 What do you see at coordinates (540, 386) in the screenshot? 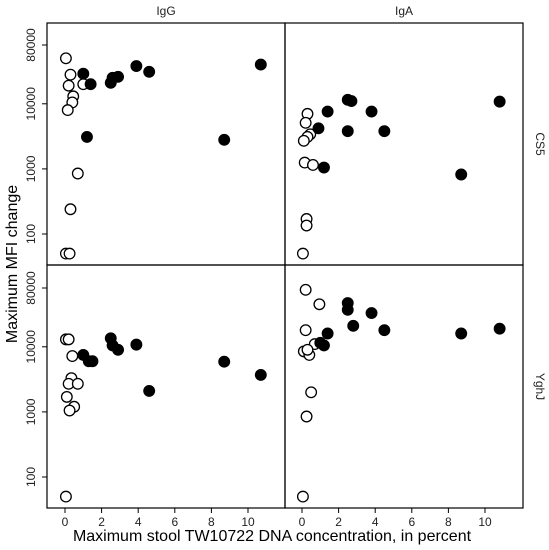
I see `row-strip-label: YghJ` at bounding box center [540, 386].